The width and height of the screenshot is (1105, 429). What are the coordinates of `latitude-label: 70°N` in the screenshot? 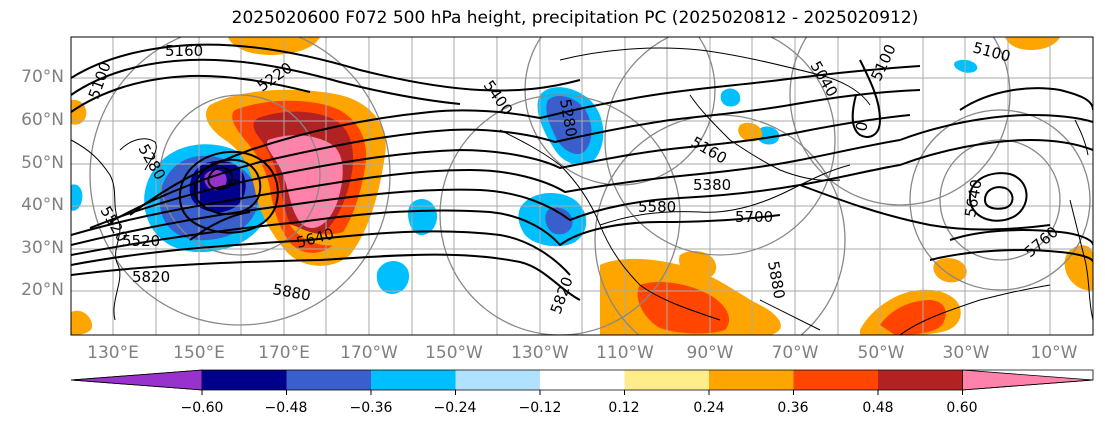 It's located at (42, 77).